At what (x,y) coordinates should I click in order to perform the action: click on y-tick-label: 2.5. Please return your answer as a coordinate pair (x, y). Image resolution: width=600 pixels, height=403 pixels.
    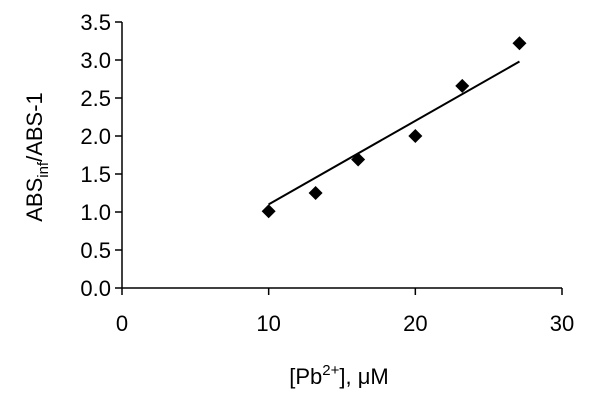
    Looking at the image, I should click on (95, 98).